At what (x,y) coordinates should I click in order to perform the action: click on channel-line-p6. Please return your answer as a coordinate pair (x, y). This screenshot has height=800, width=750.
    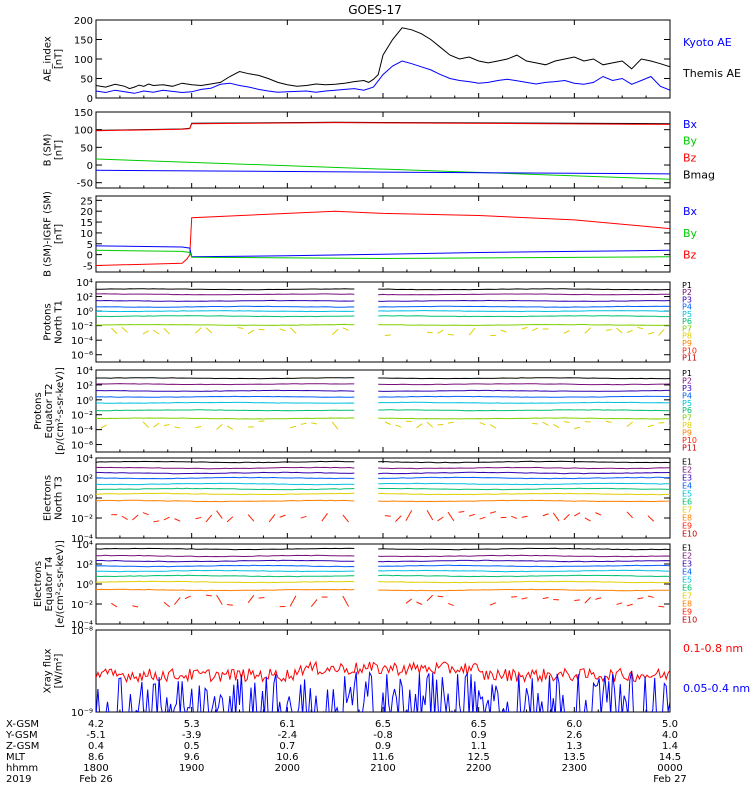
    Looking at the image, I should click on (524, 316).